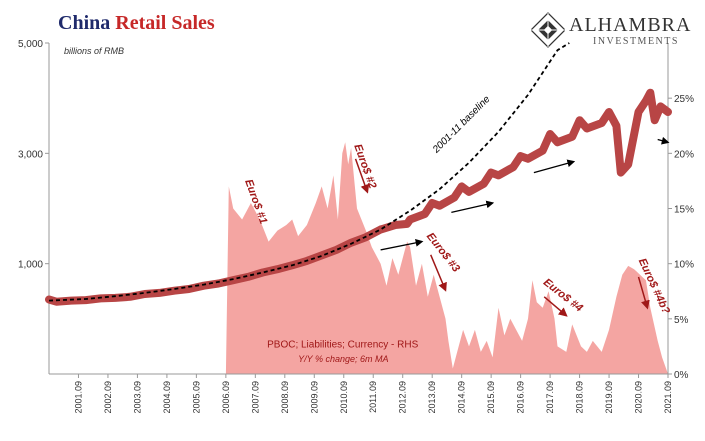  Describe the element at coordinates (684, 99) in the screenshot. I see `right-tick-label: 25%` at that location.